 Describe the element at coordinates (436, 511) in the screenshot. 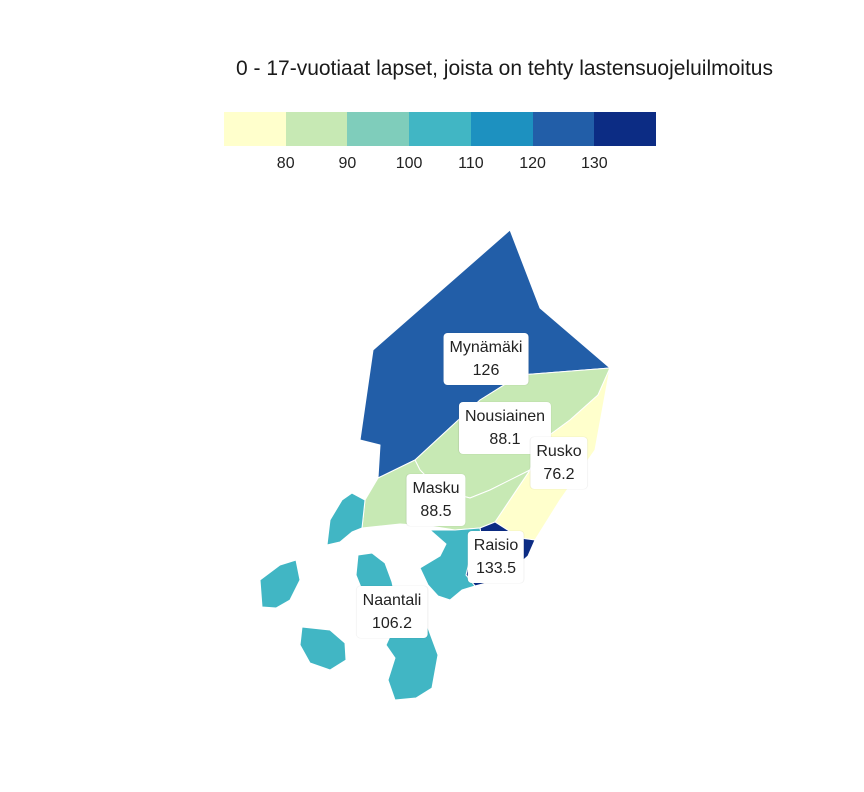

I see `label-masku-value: 88.5` at that location.